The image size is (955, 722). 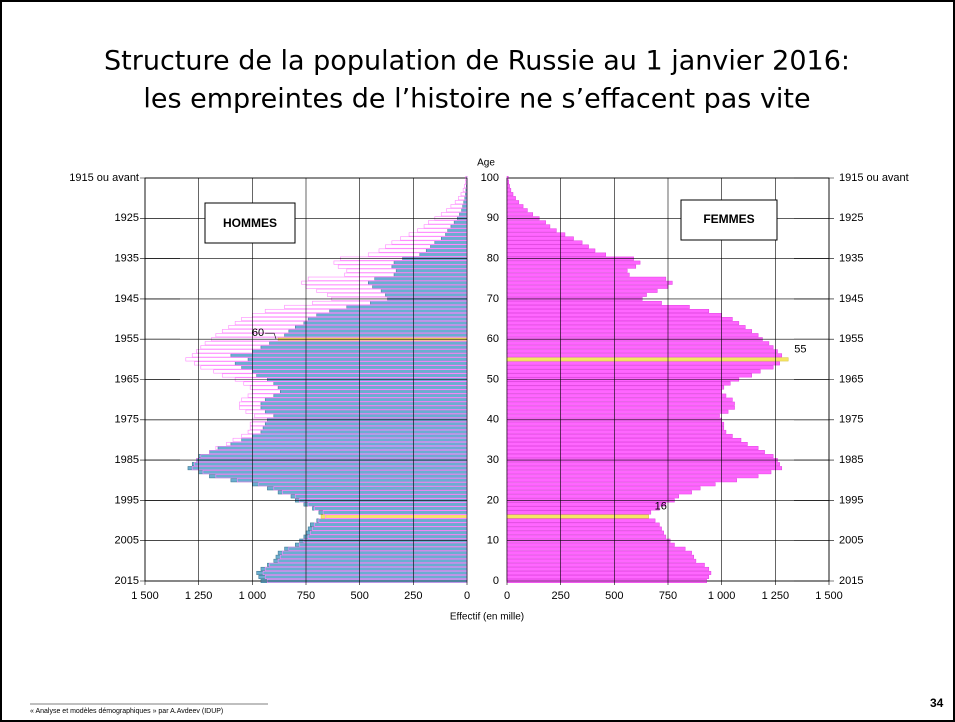 What do you see at coordinates (127, 259) in the screenshot?
I see `y2-tick-label: 1935` at bounding box center [127, 259].